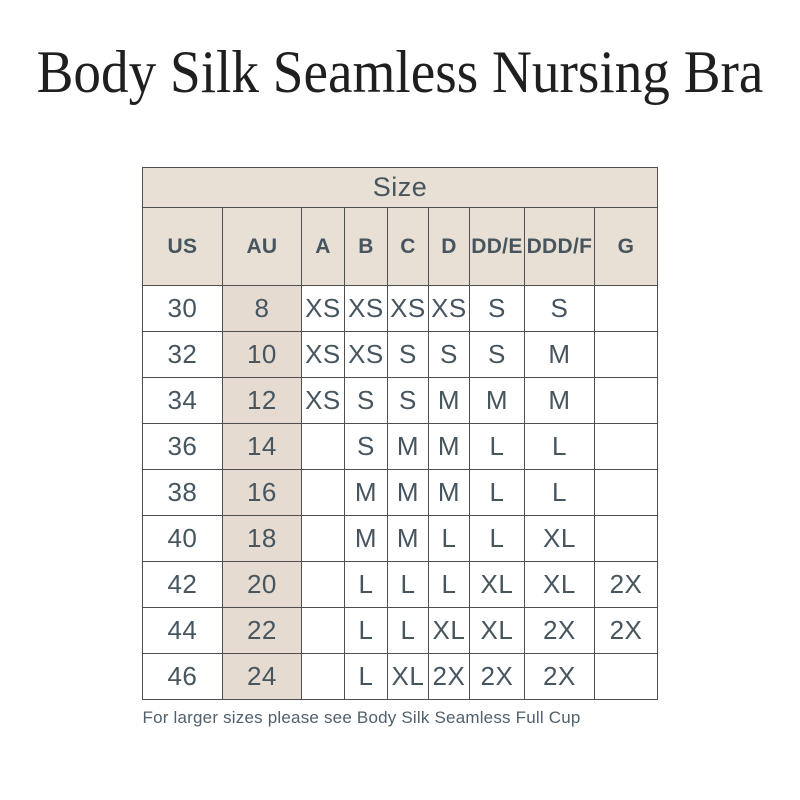  I want to click on table-row: 38 16 M M M L L, so click(400, 492).